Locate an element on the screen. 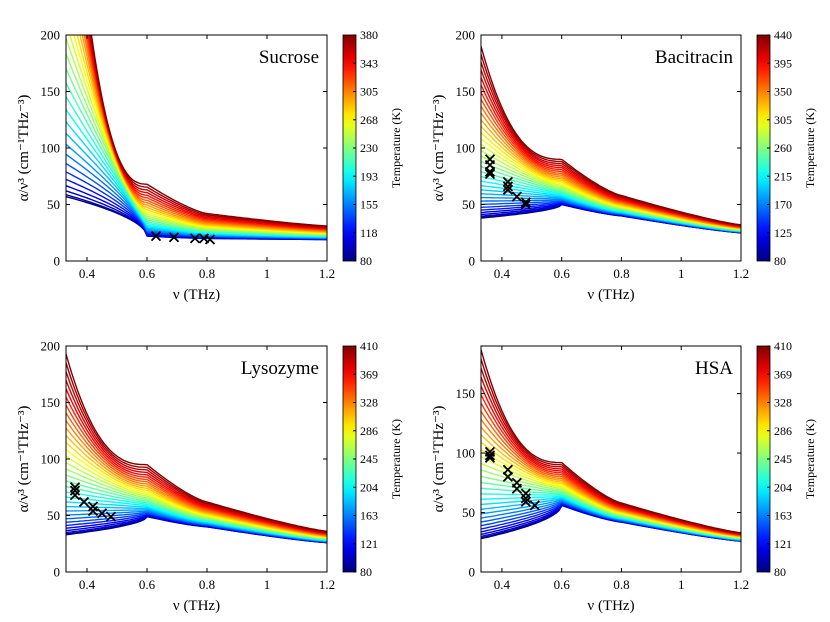  colorbar-tick-label: 395 is located at coordinates (783, 63).